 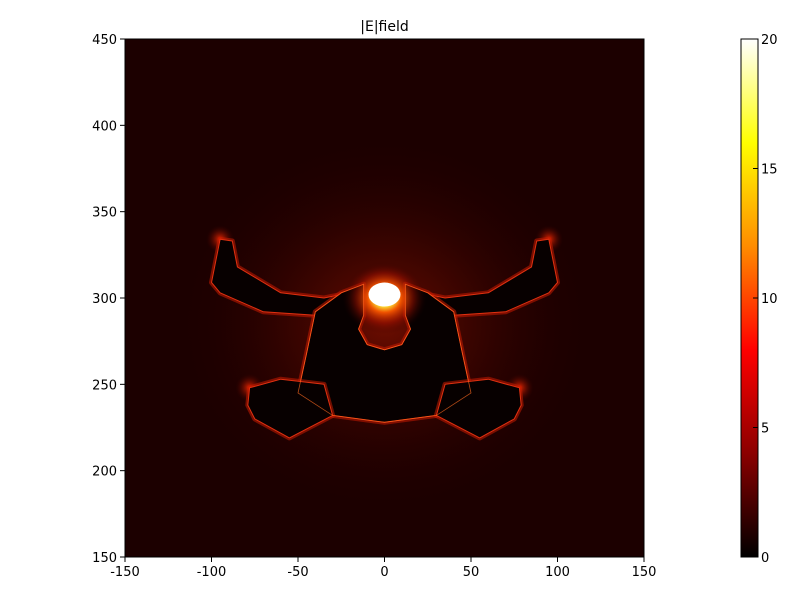 I want to click on x-tick-label: 100, so click(x=557, y=572).